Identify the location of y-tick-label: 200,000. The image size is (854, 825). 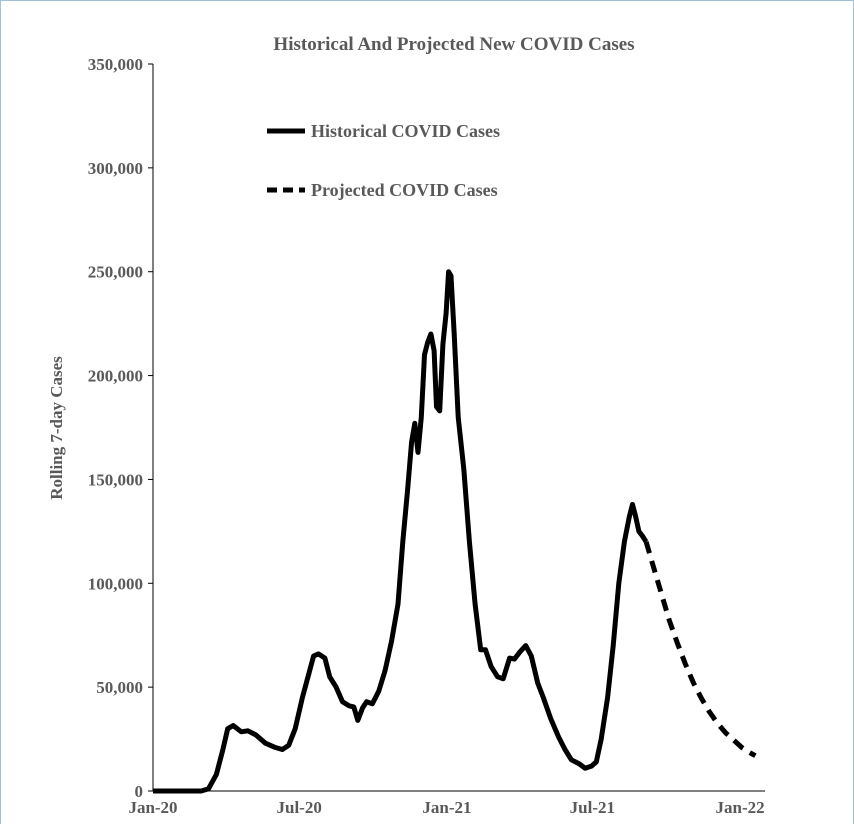
(115, 376).